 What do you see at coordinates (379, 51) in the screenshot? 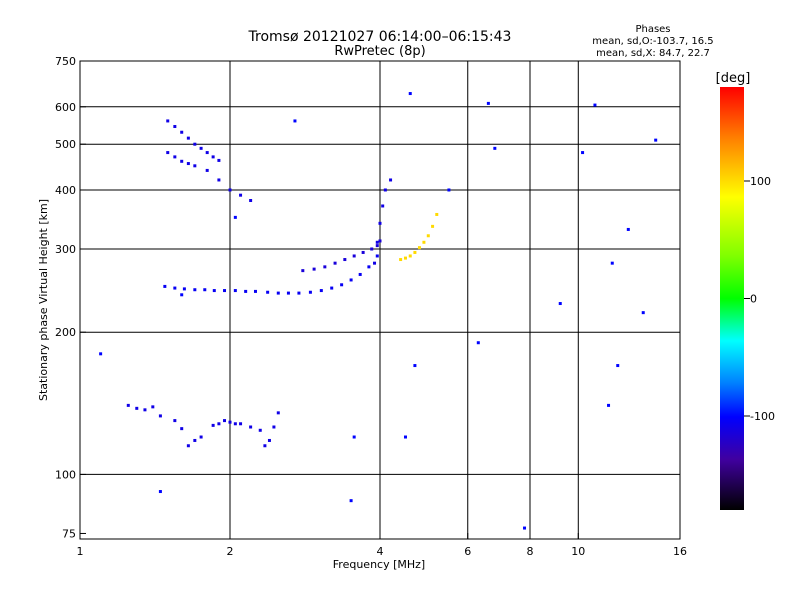
I see `chart-subtitle: RwPretec (8p)` at bounding box center [379, 51].